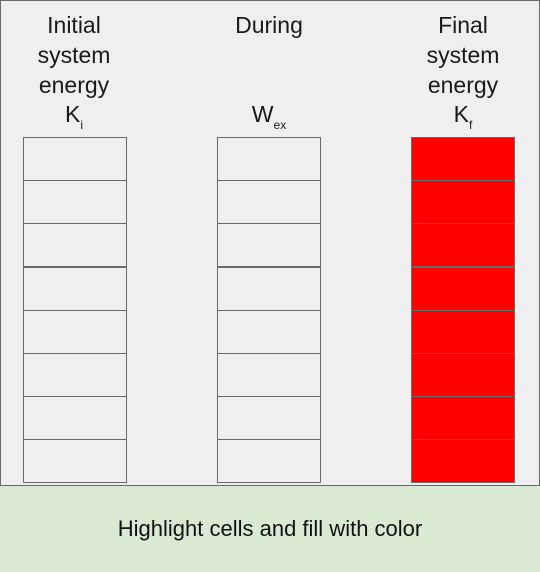  I want to click on symbol-wex-sub: ex, so click(280, 125).